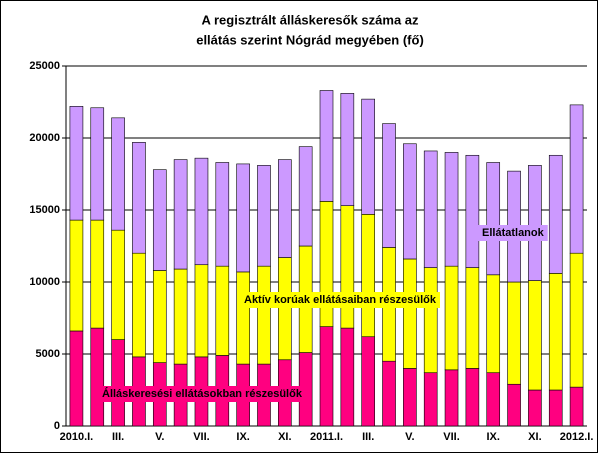  What do you see at coordinates (77, 437) in the screenshot?
I see `x-tick-label: 2010.I.` at bounding box center [77, 437].